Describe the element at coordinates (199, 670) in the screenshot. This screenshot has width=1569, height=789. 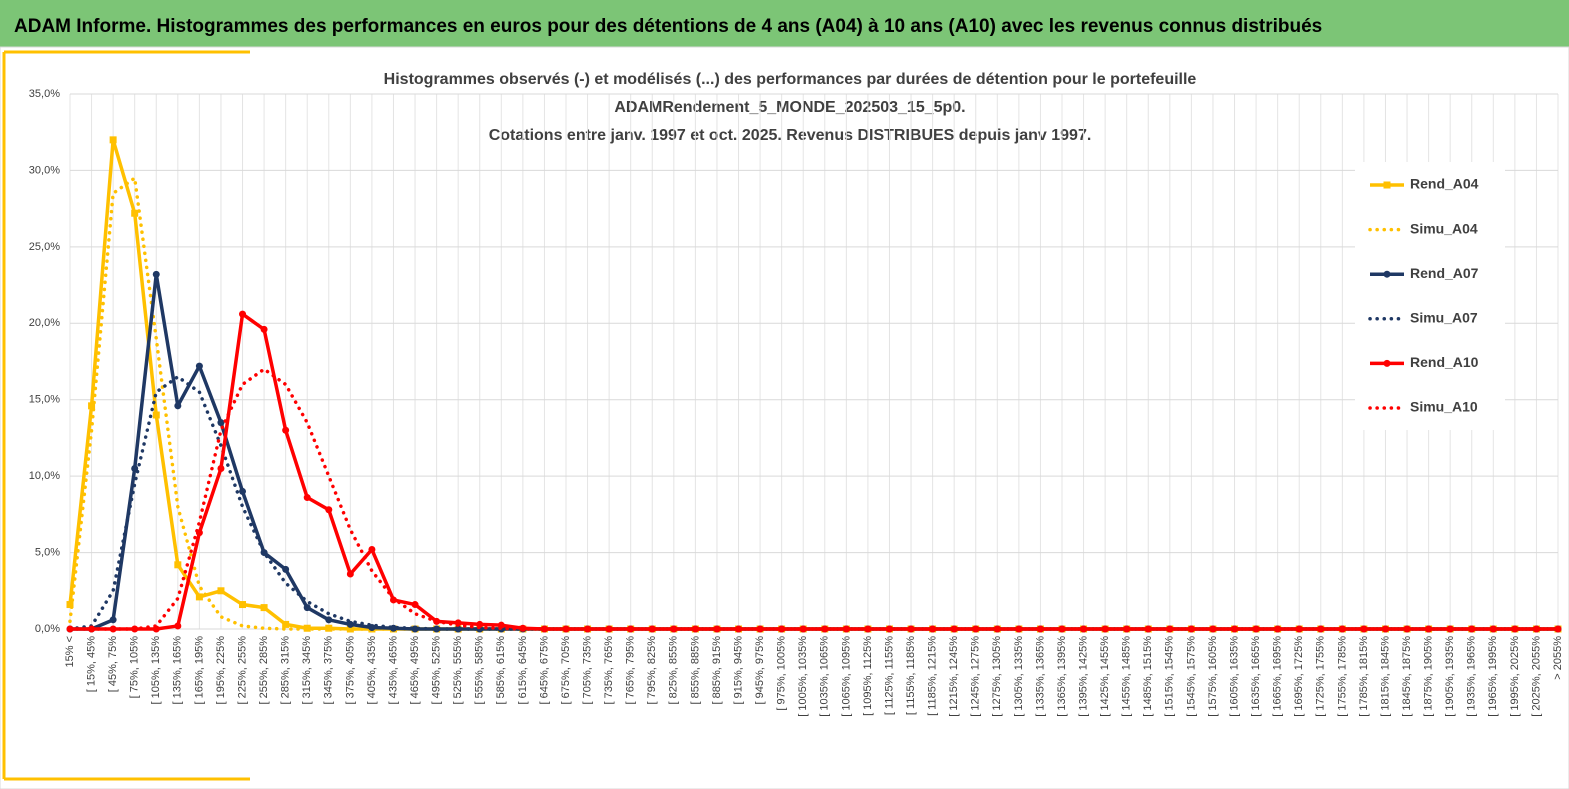
I see `x-tick-label: [ 165%, 195%` at that location.